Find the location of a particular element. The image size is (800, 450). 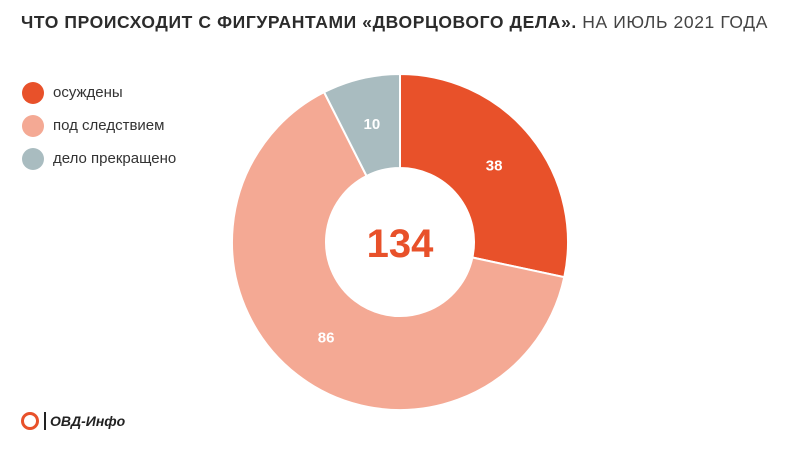

legend-item-convicted: осуждены is located at coordinates (99, 92).